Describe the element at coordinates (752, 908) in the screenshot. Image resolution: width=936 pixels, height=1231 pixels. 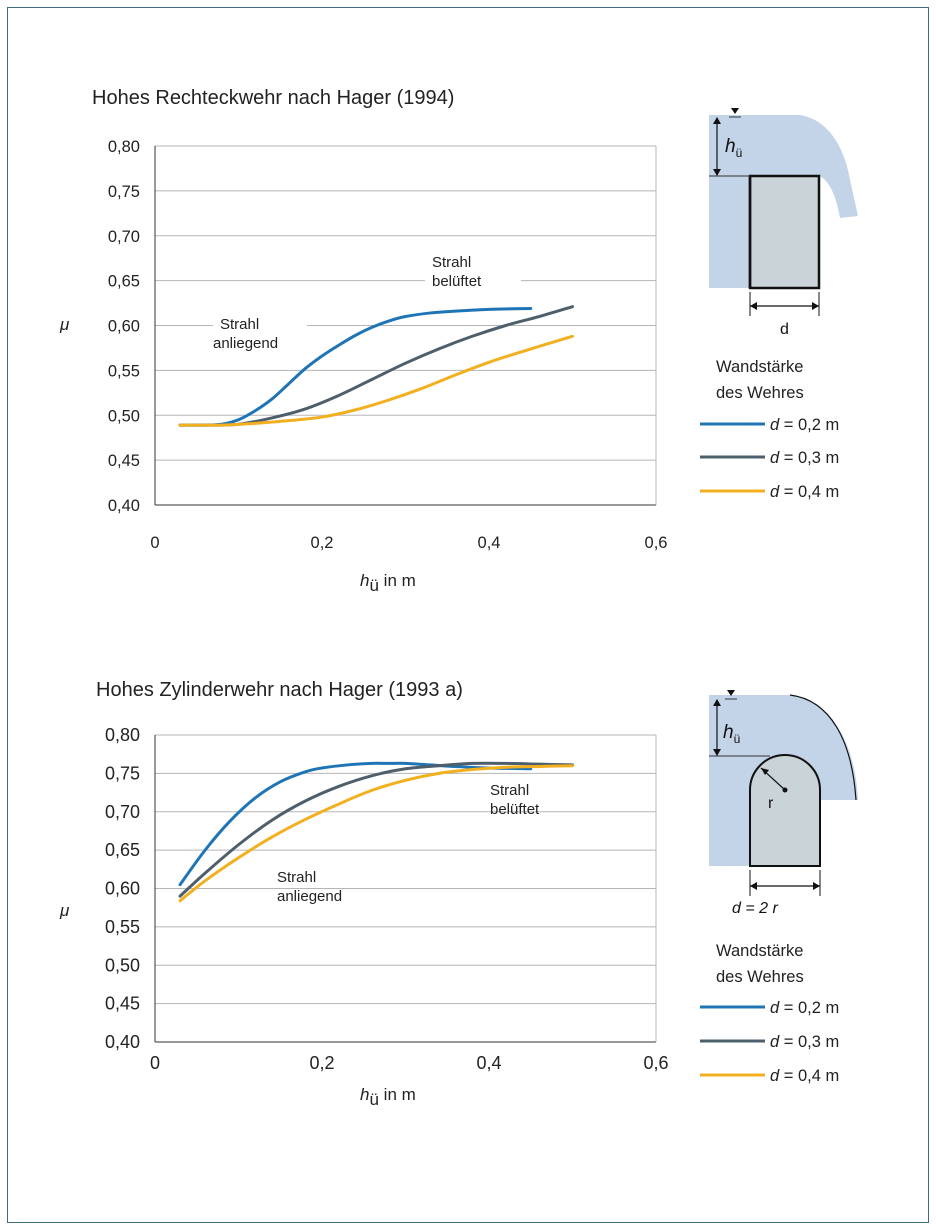
I see `schematic-2-d-pre: d = 2` at that location.